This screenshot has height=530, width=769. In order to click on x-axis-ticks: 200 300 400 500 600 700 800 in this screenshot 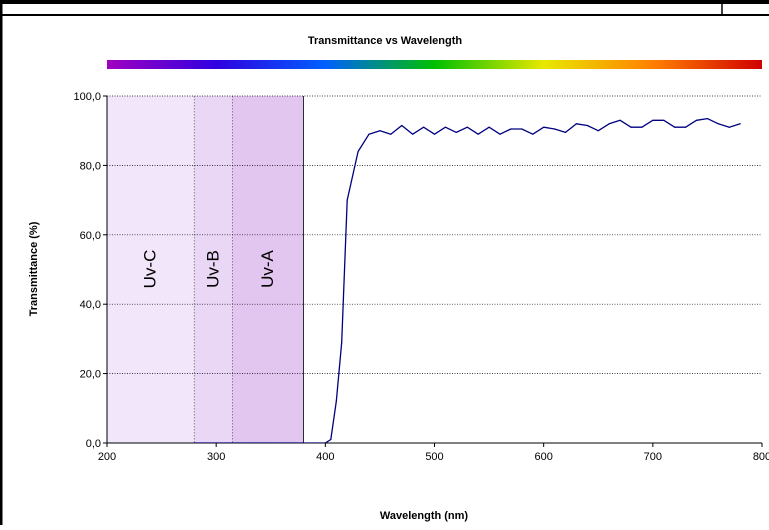, I will do `click(433, 453)`.